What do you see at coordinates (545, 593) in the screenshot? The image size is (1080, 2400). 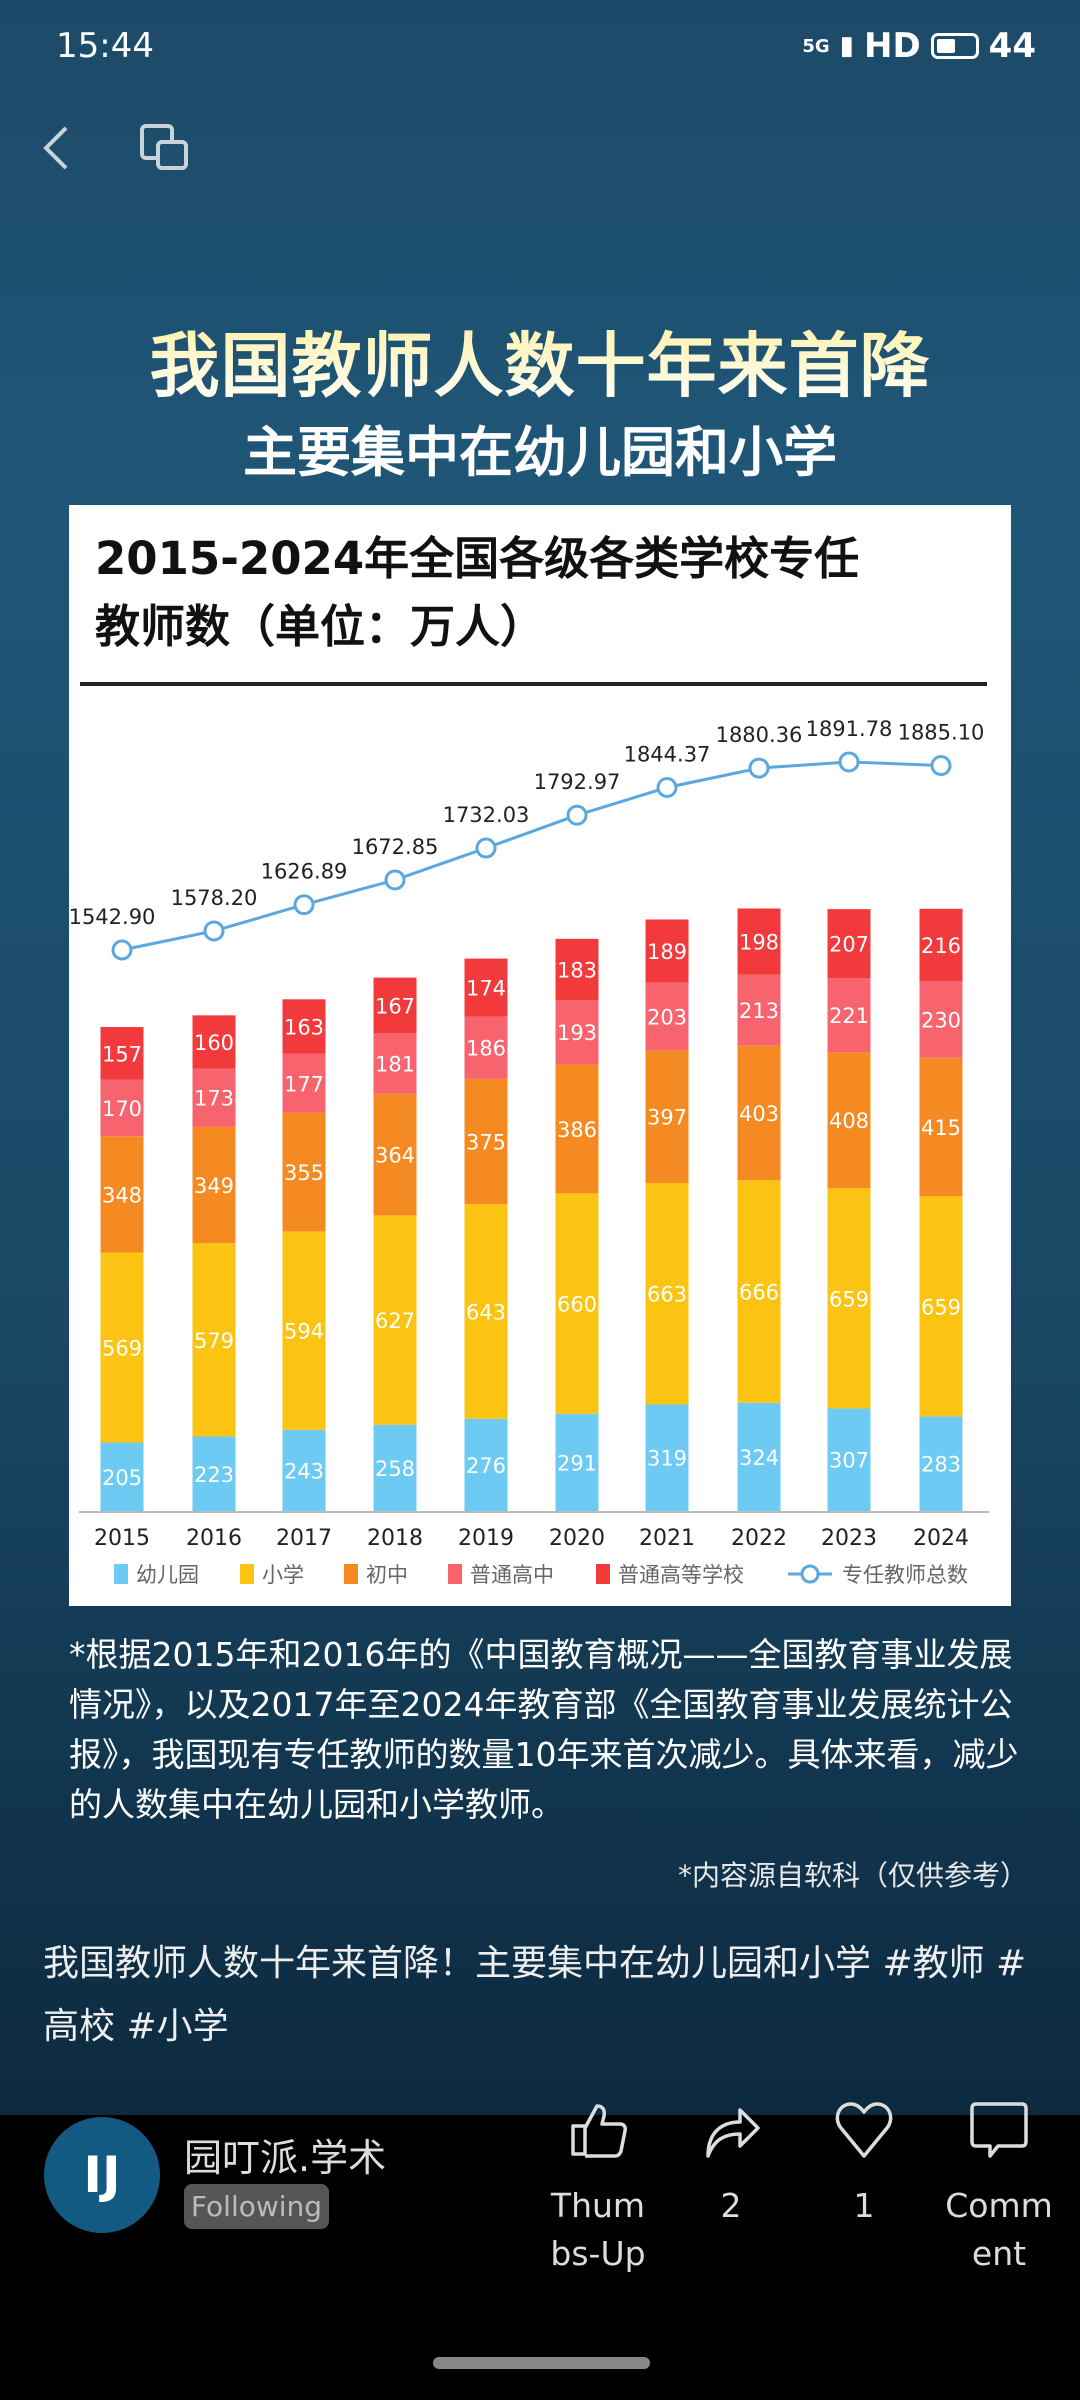 I see `chart-title: 2015-2024年全国各级各类学校专任 教师数（单位：万人）` at bounding box center [545, 593].